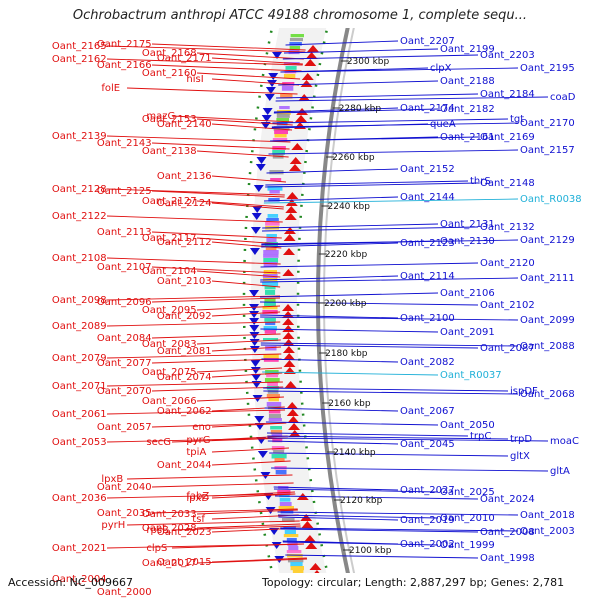  What do you see at coordinates (169, 528) in the screenshot?
I see `gene-label-left: Oant_2028` at bounding box center [169, 528].